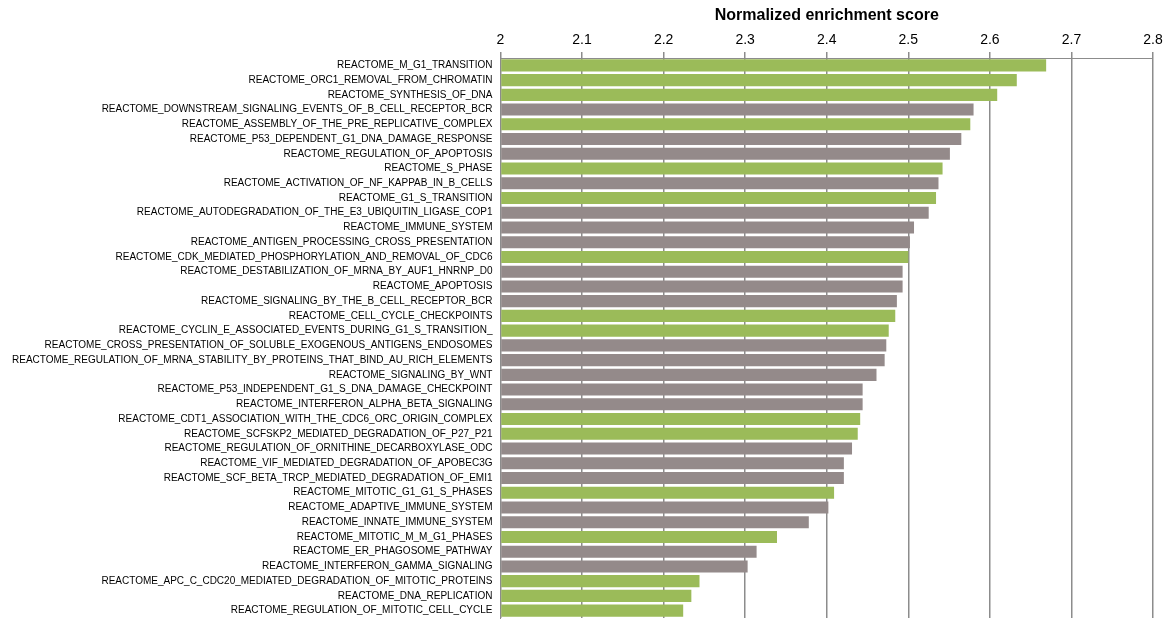 The height and width of the screenshot is (628, 1173). What do you see at coordinates (393, 551) in the screenshot?
I see `y-tick-label: REACTOME_ER_PHAGOSOME_PATHWAY` at bounding box center [393, 551].